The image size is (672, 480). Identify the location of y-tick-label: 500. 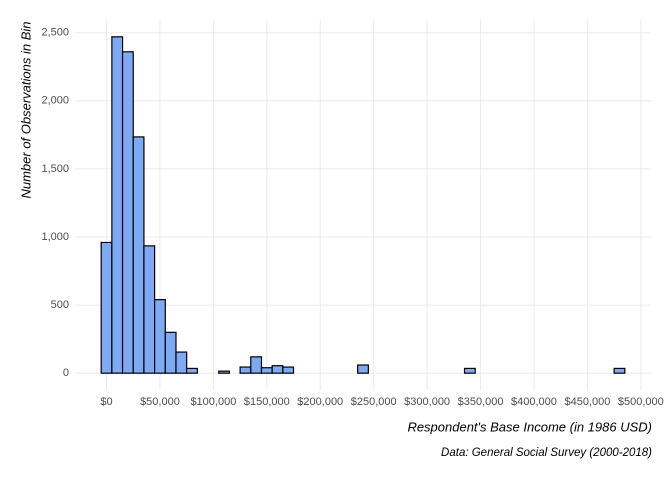
(60, 305).